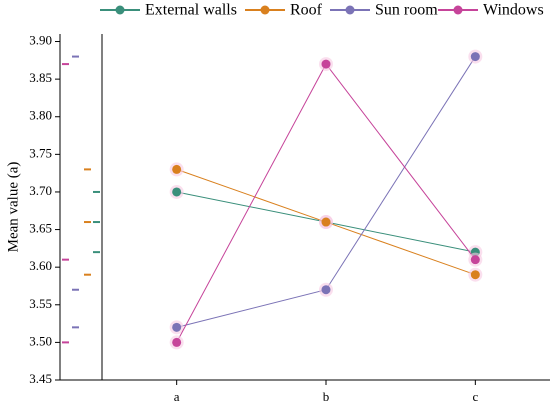 Image resolution: width=550 pixels, height=409 pixels. Describe the element at coordinates (40, 378) in the screenshot. I see `y-tick-label: 3.45` at that location.